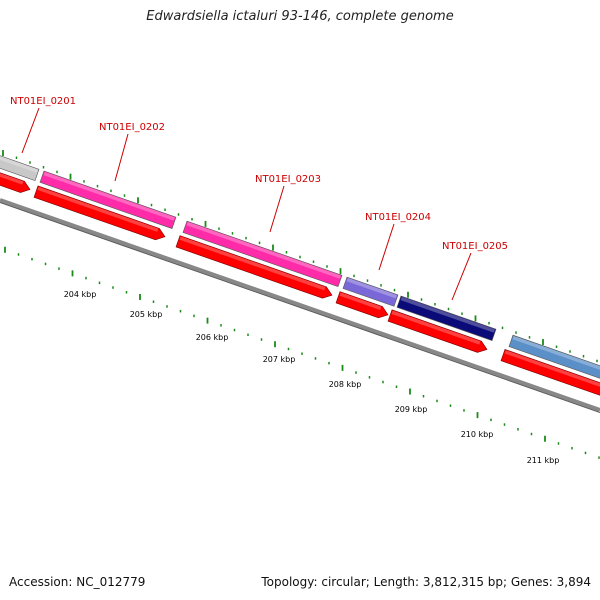 This screenshot has width=600, height=600. I want to click on cds-arrow-0204-highlight, so click(360, 301).